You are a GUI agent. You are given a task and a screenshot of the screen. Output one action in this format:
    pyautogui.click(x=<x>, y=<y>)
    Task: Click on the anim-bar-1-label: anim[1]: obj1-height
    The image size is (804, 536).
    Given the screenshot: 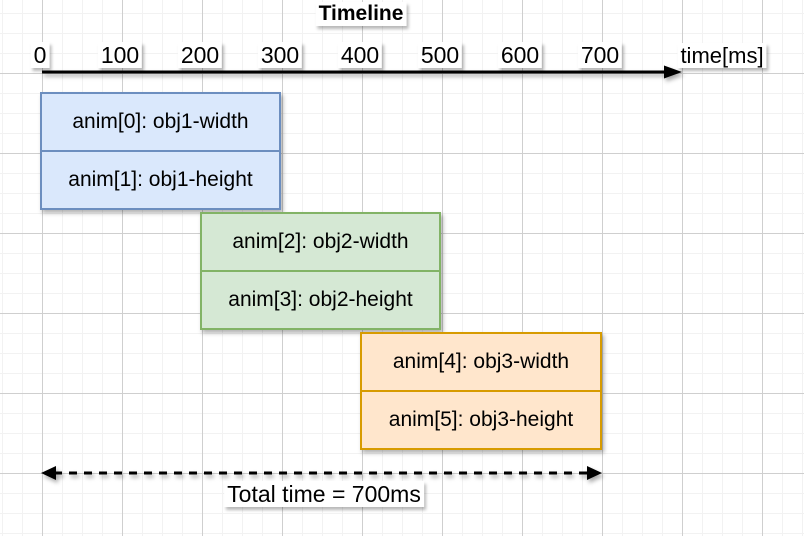 What is the action you would take?
    pyautogui.click(x=160, y=179)
    